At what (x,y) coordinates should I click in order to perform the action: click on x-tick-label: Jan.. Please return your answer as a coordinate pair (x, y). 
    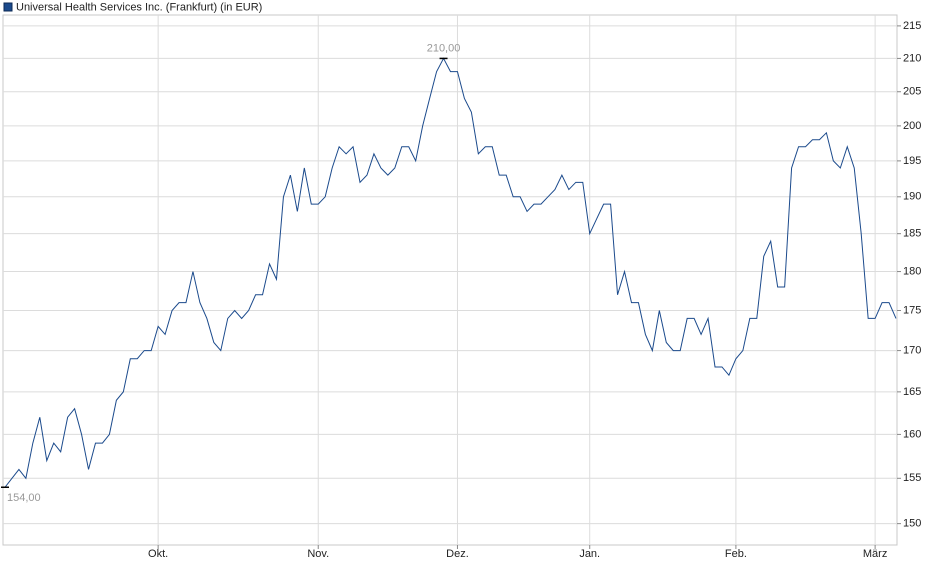
    Looking at the image, I should click on (589, 554).